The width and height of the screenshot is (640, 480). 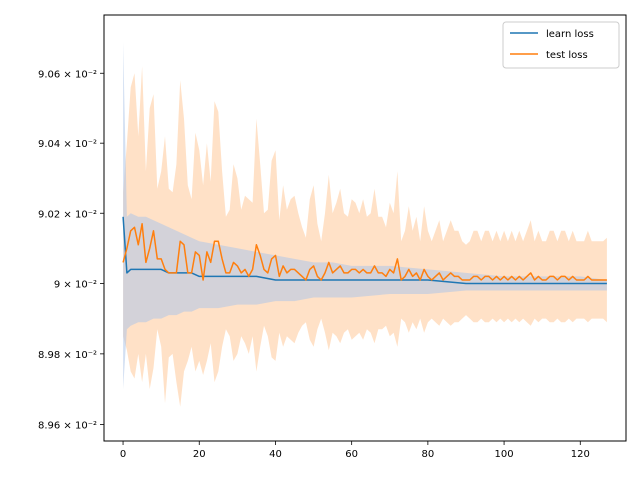 I want to click on series-line-learn-loss, so click(x=364, y=250).